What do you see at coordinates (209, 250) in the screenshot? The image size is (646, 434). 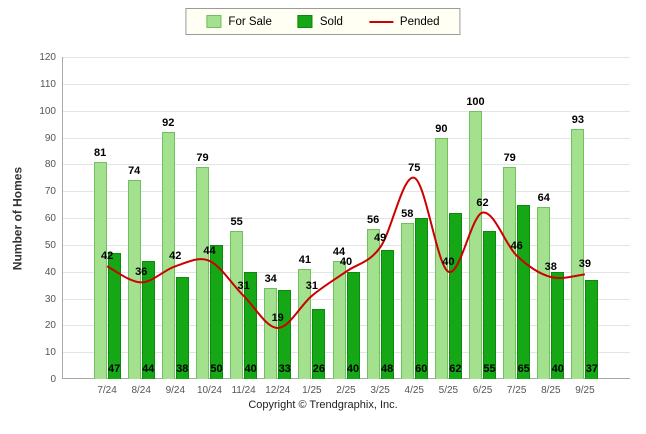 I see `pended-value-label: 44` at bounding box center [209, 250].